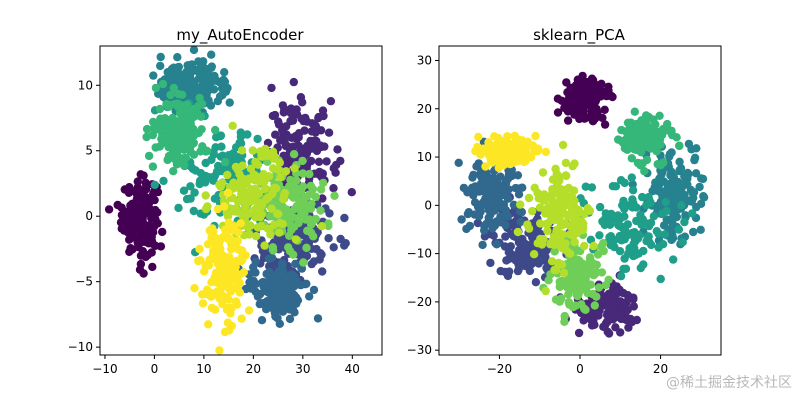  I want to click on x-tick-label: 30, so click(302, 369).